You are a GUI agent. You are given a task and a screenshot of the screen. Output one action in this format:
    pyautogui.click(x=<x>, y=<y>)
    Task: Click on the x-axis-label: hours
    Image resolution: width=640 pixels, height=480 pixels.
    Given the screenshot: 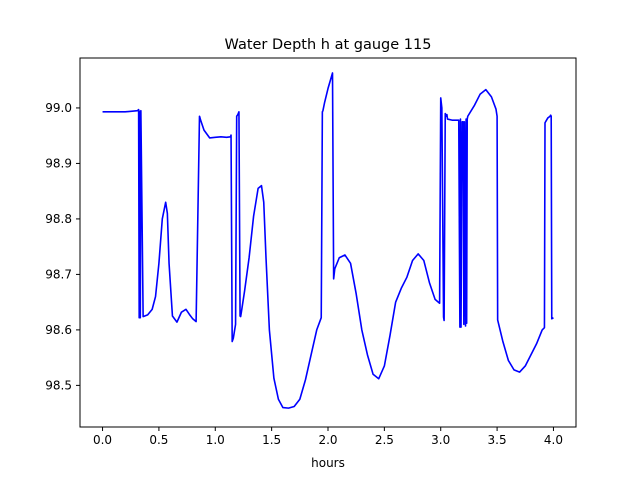 What is the action you would take?
    pyautogui.click(x=328, y=463)
    